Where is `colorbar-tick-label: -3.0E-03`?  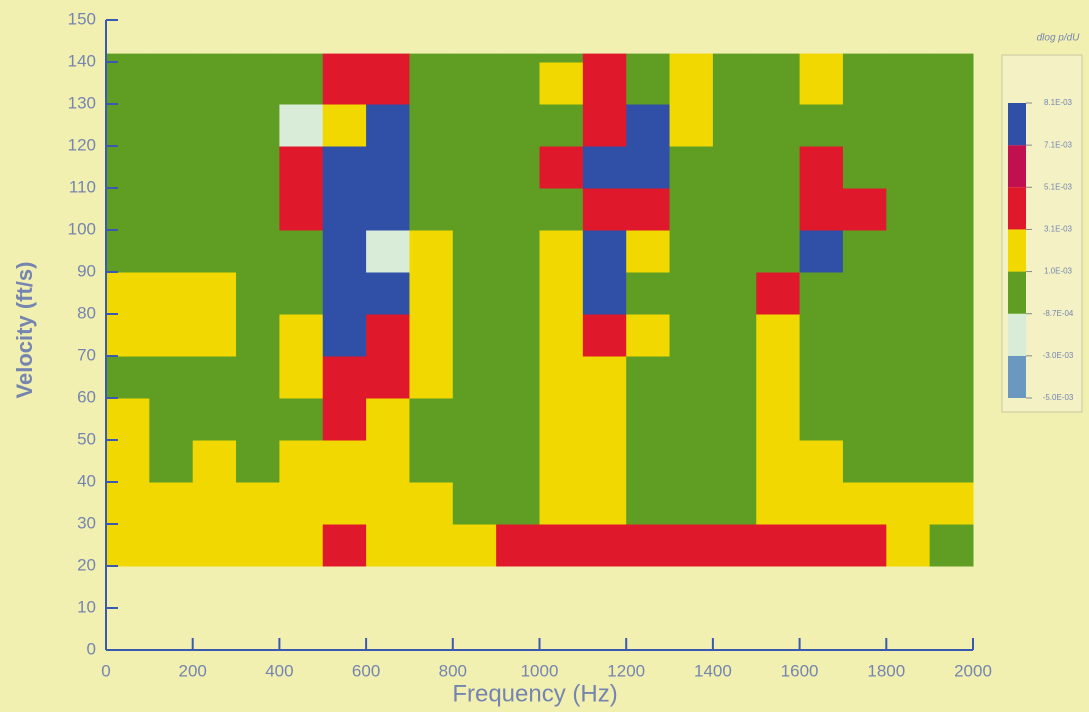
colorbar-tick-label: -3.0E-03 is located at coordinates (1058, 355).